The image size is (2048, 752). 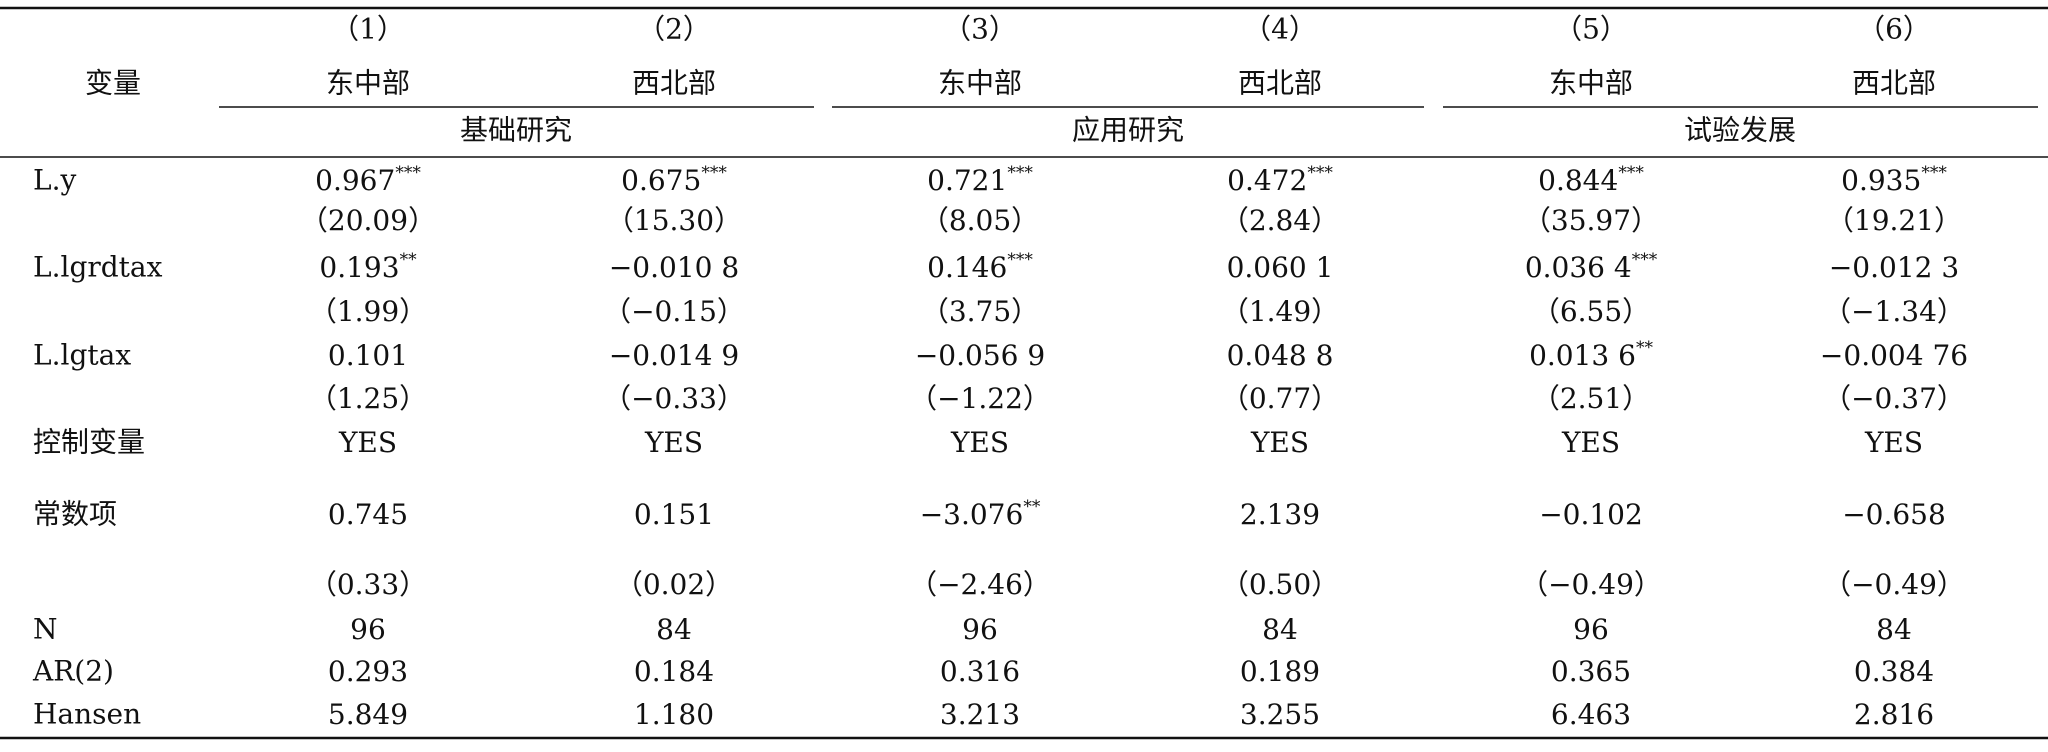 I want to click on cell-value: （−2.46）, so click(x=980, y=584).